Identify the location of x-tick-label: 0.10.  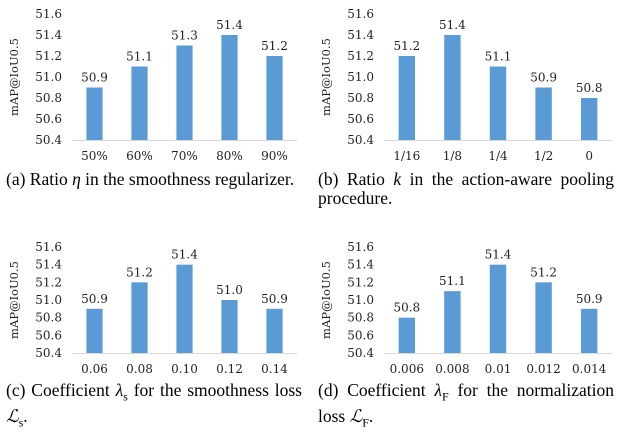
(184, 369).